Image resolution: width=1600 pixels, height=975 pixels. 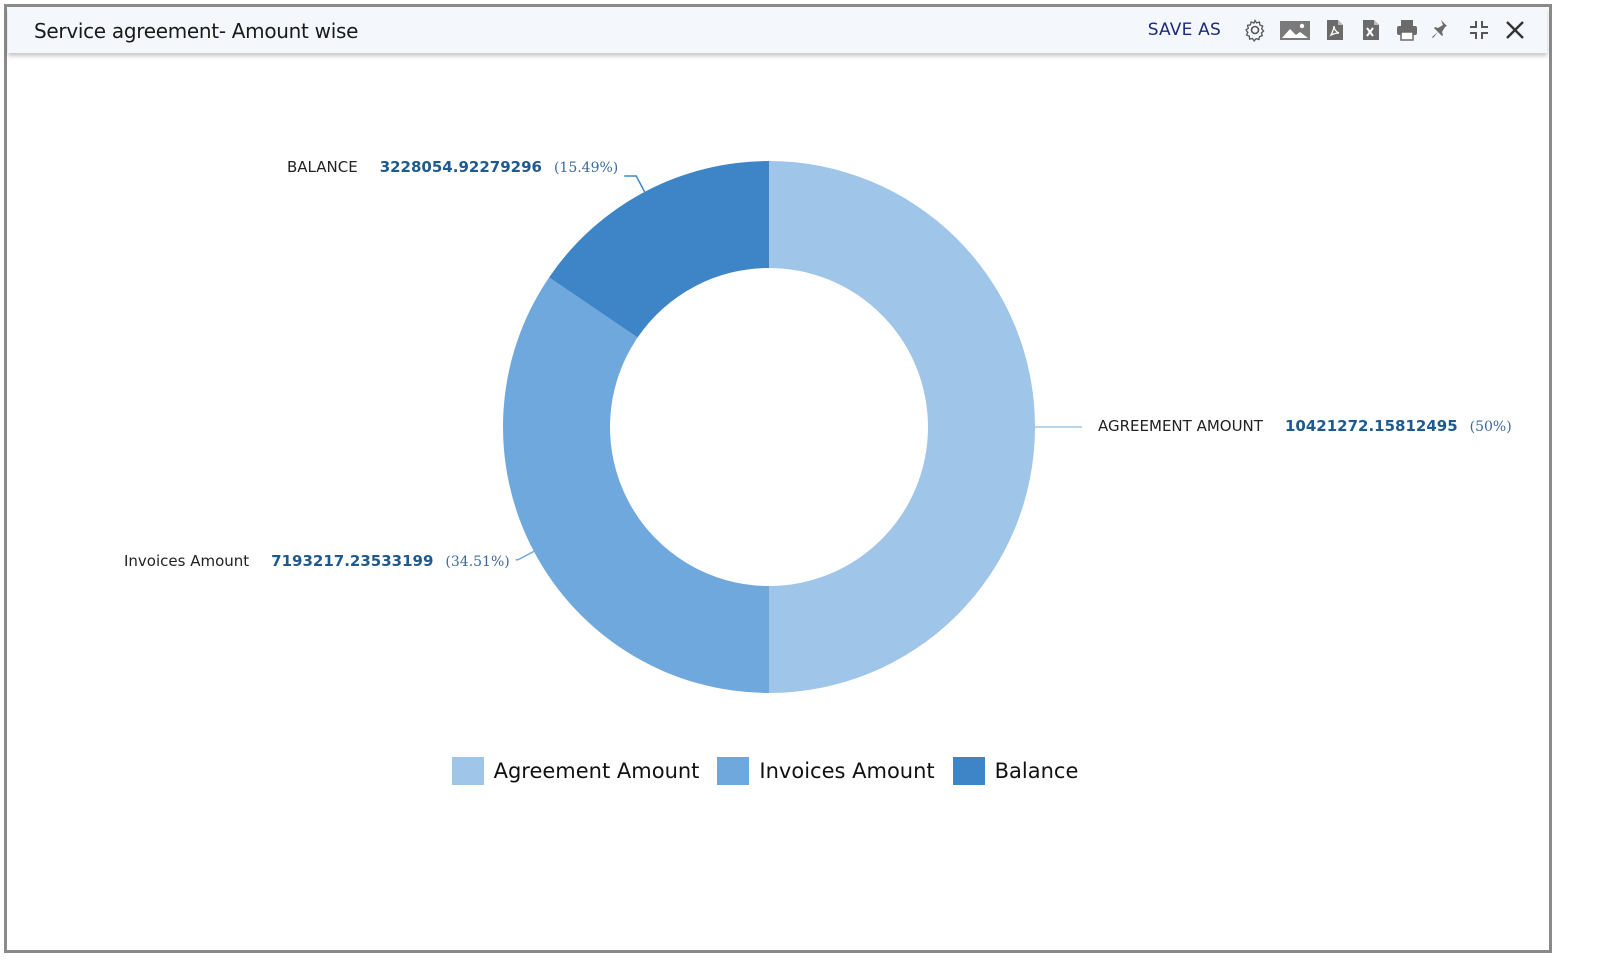 What do you see at coordinates (586, 168) in the screenshot?
I see `slice-label-percent: (15.49%)` at bounding box center [586, 168].